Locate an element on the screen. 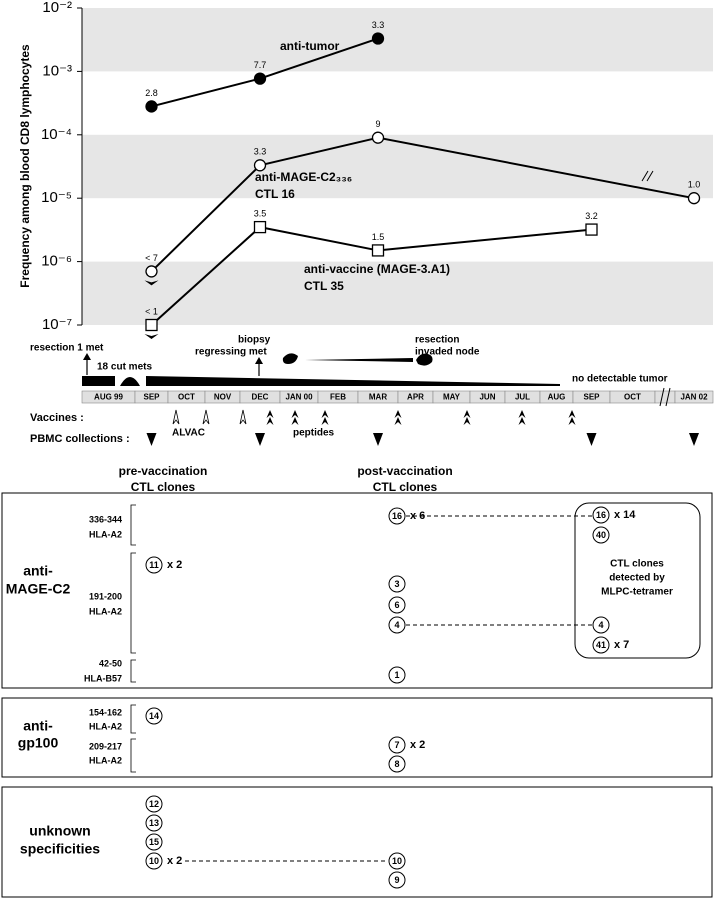  x-tick-label: NOV is located at coordinates (223, 397).